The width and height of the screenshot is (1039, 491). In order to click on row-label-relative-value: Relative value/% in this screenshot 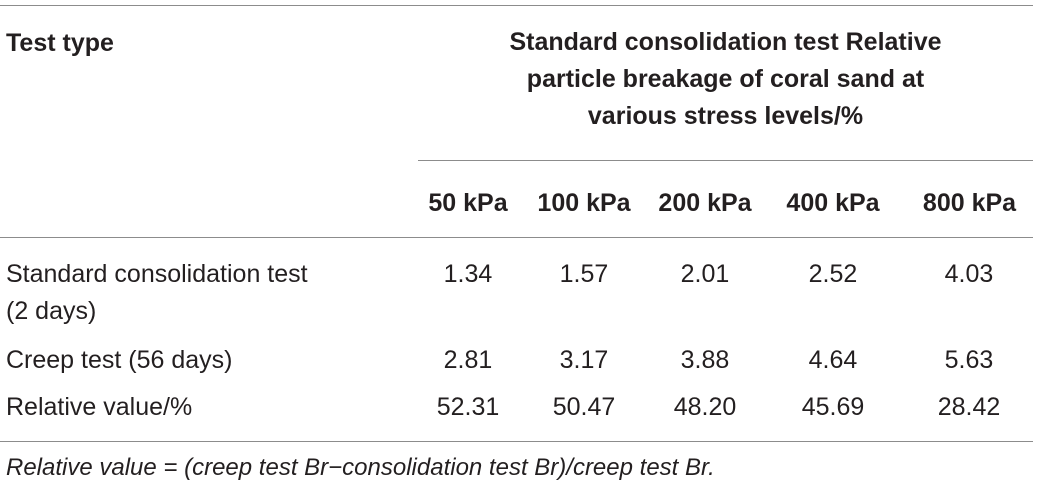, I will do `click(99, 407)`.